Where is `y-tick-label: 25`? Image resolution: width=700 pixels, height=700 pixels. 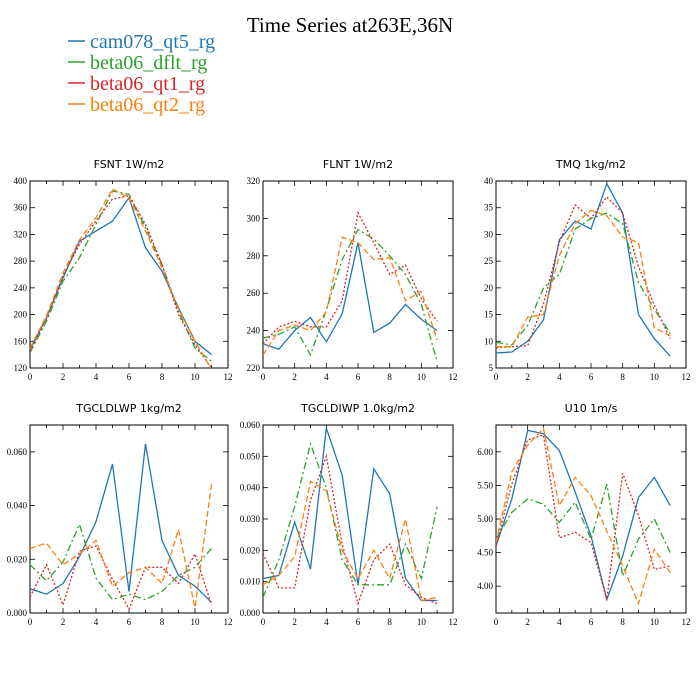
y-tick-label: 25 is located at coordinates (489, 261).